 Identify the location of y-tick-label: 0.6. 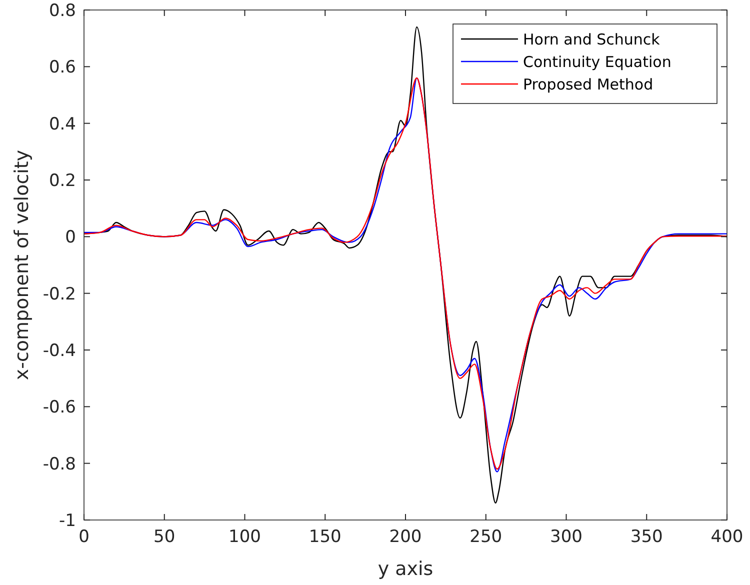
(62, 68).